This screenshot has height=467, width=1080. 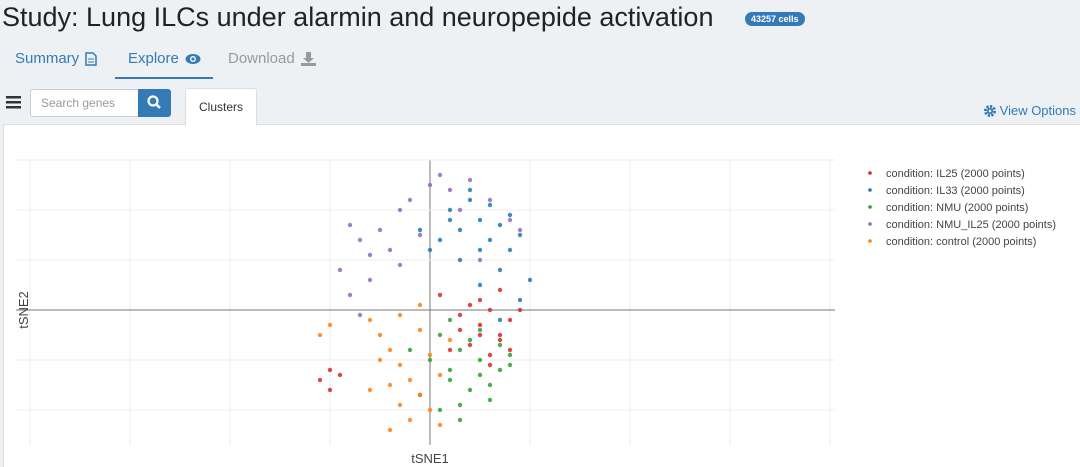 What do you see at coordinates (775, 19) in the screenshot?
I see `cell-count-badge: 43257 cells` at bounding box center [775, 19].